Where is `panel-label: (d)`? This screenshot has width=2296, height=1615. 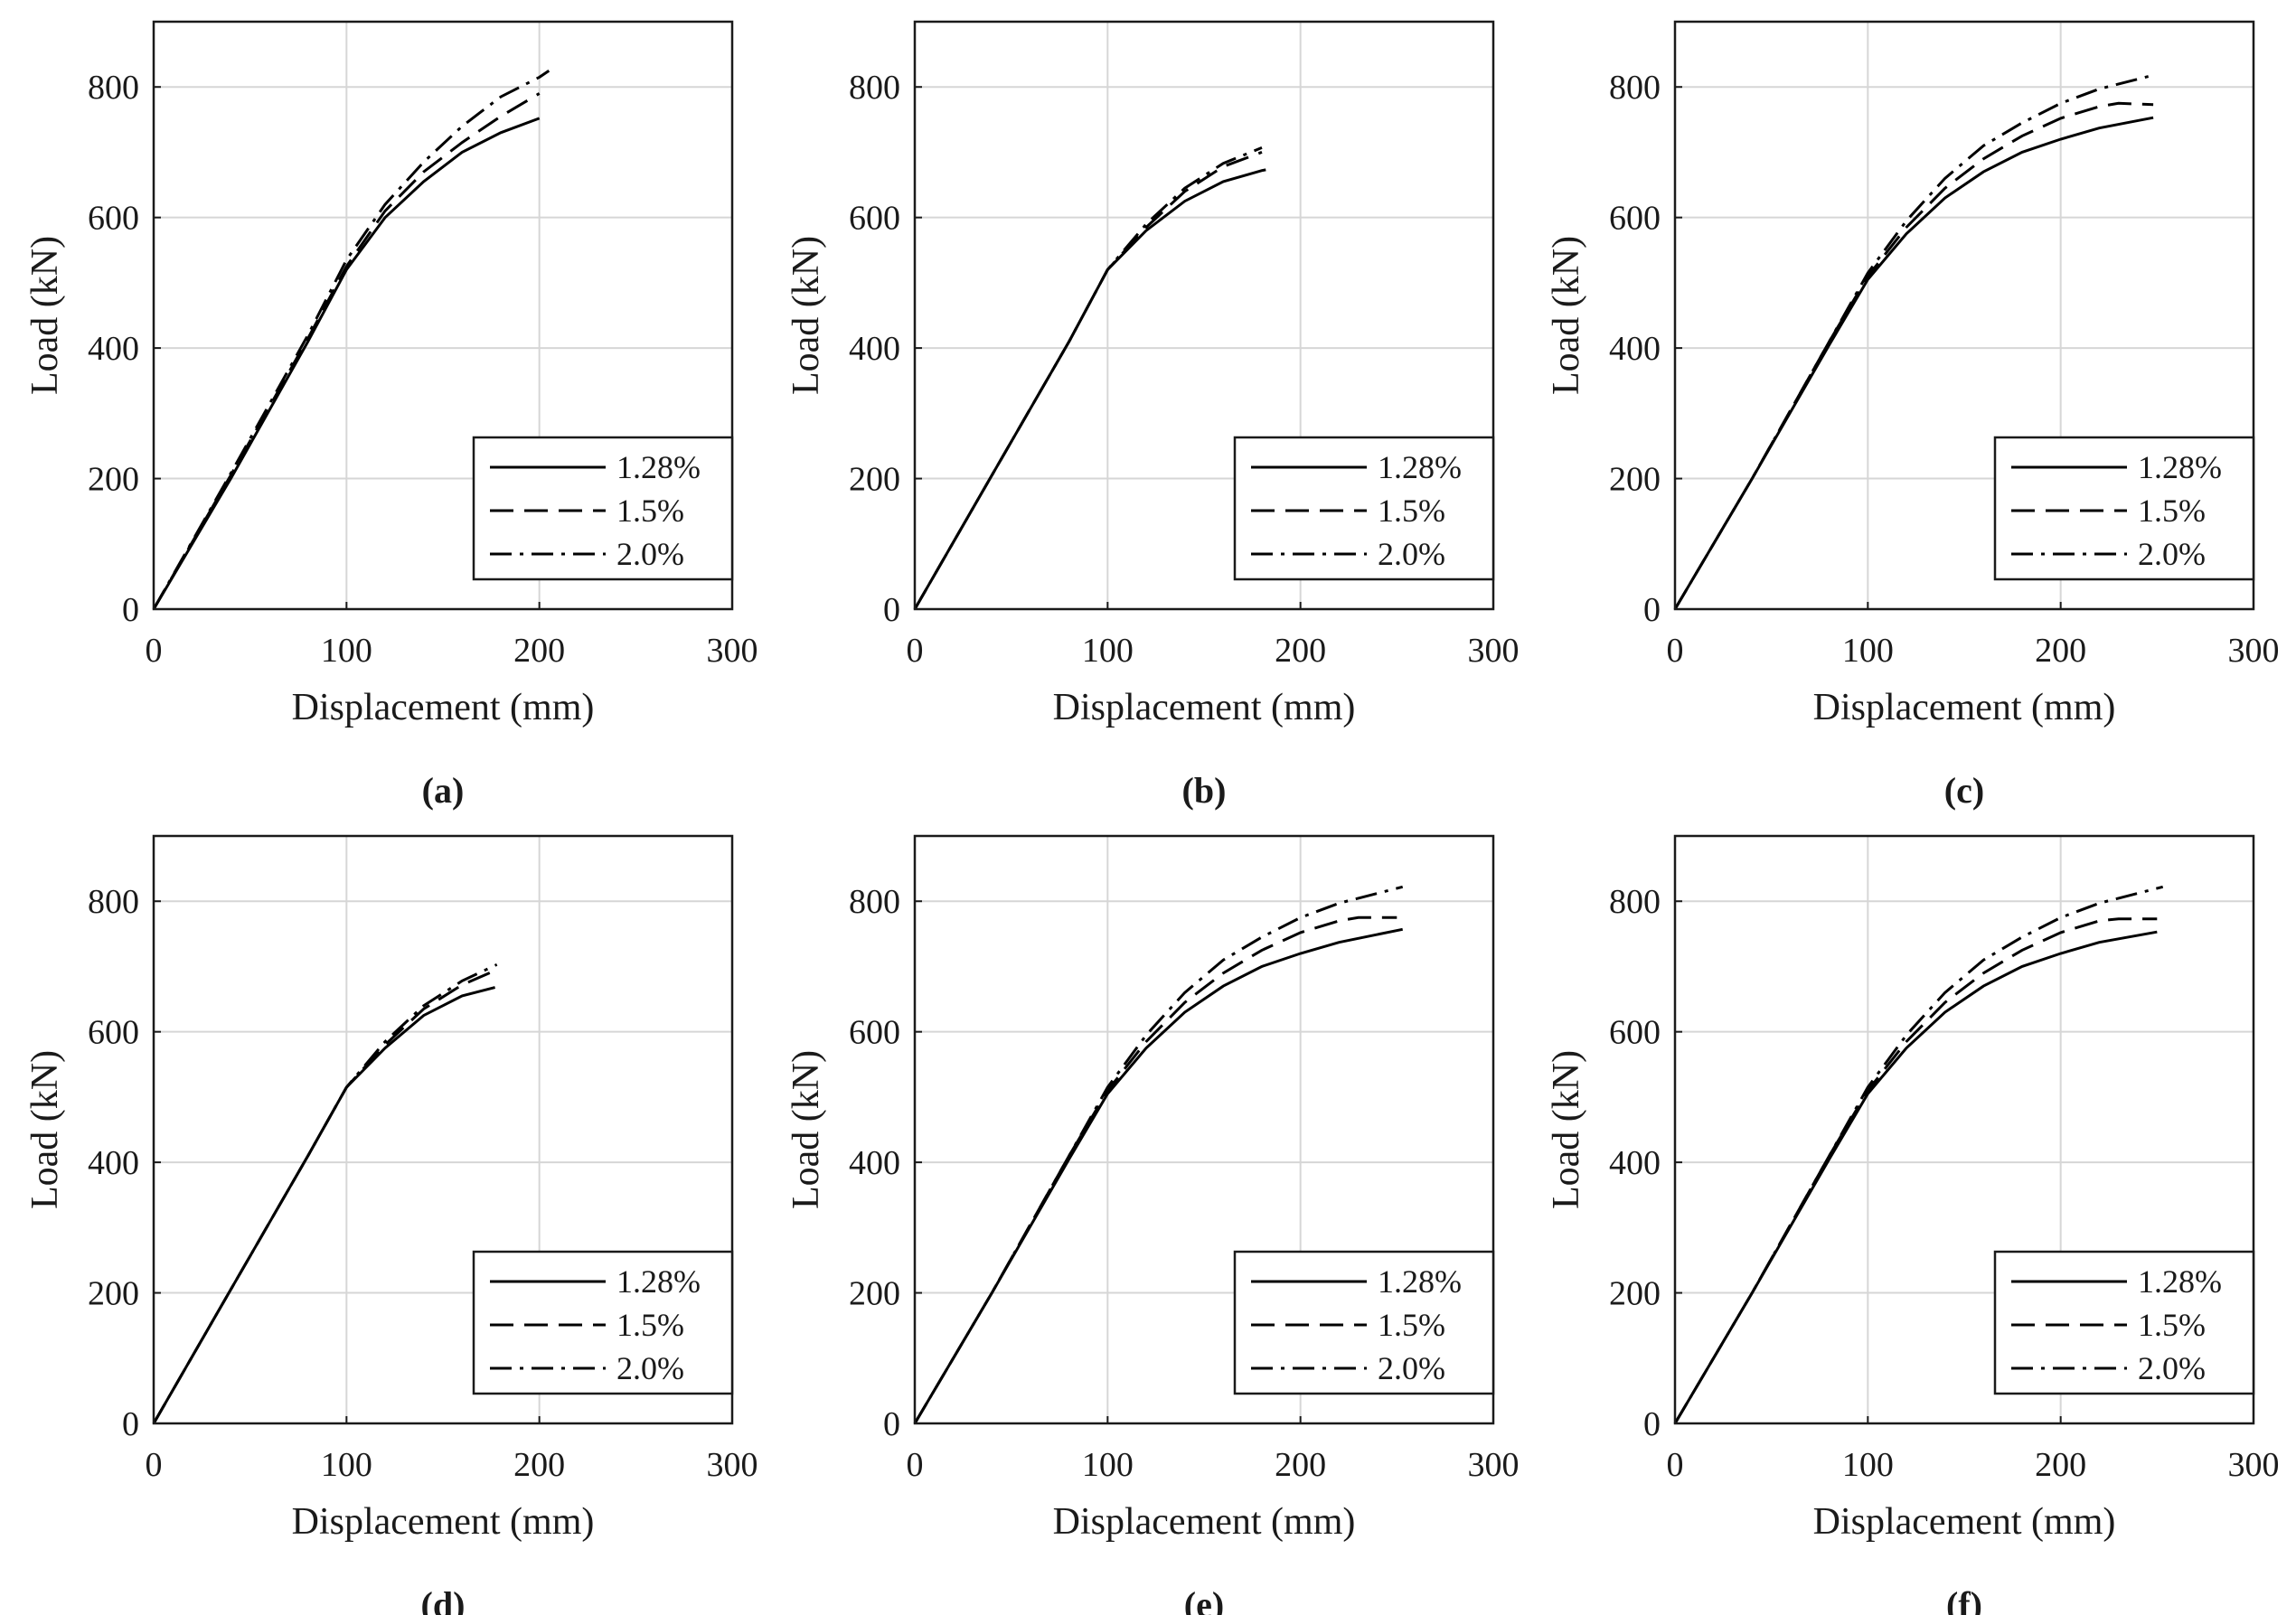 panel-label: (d) is located at coordinates (443, 1599).